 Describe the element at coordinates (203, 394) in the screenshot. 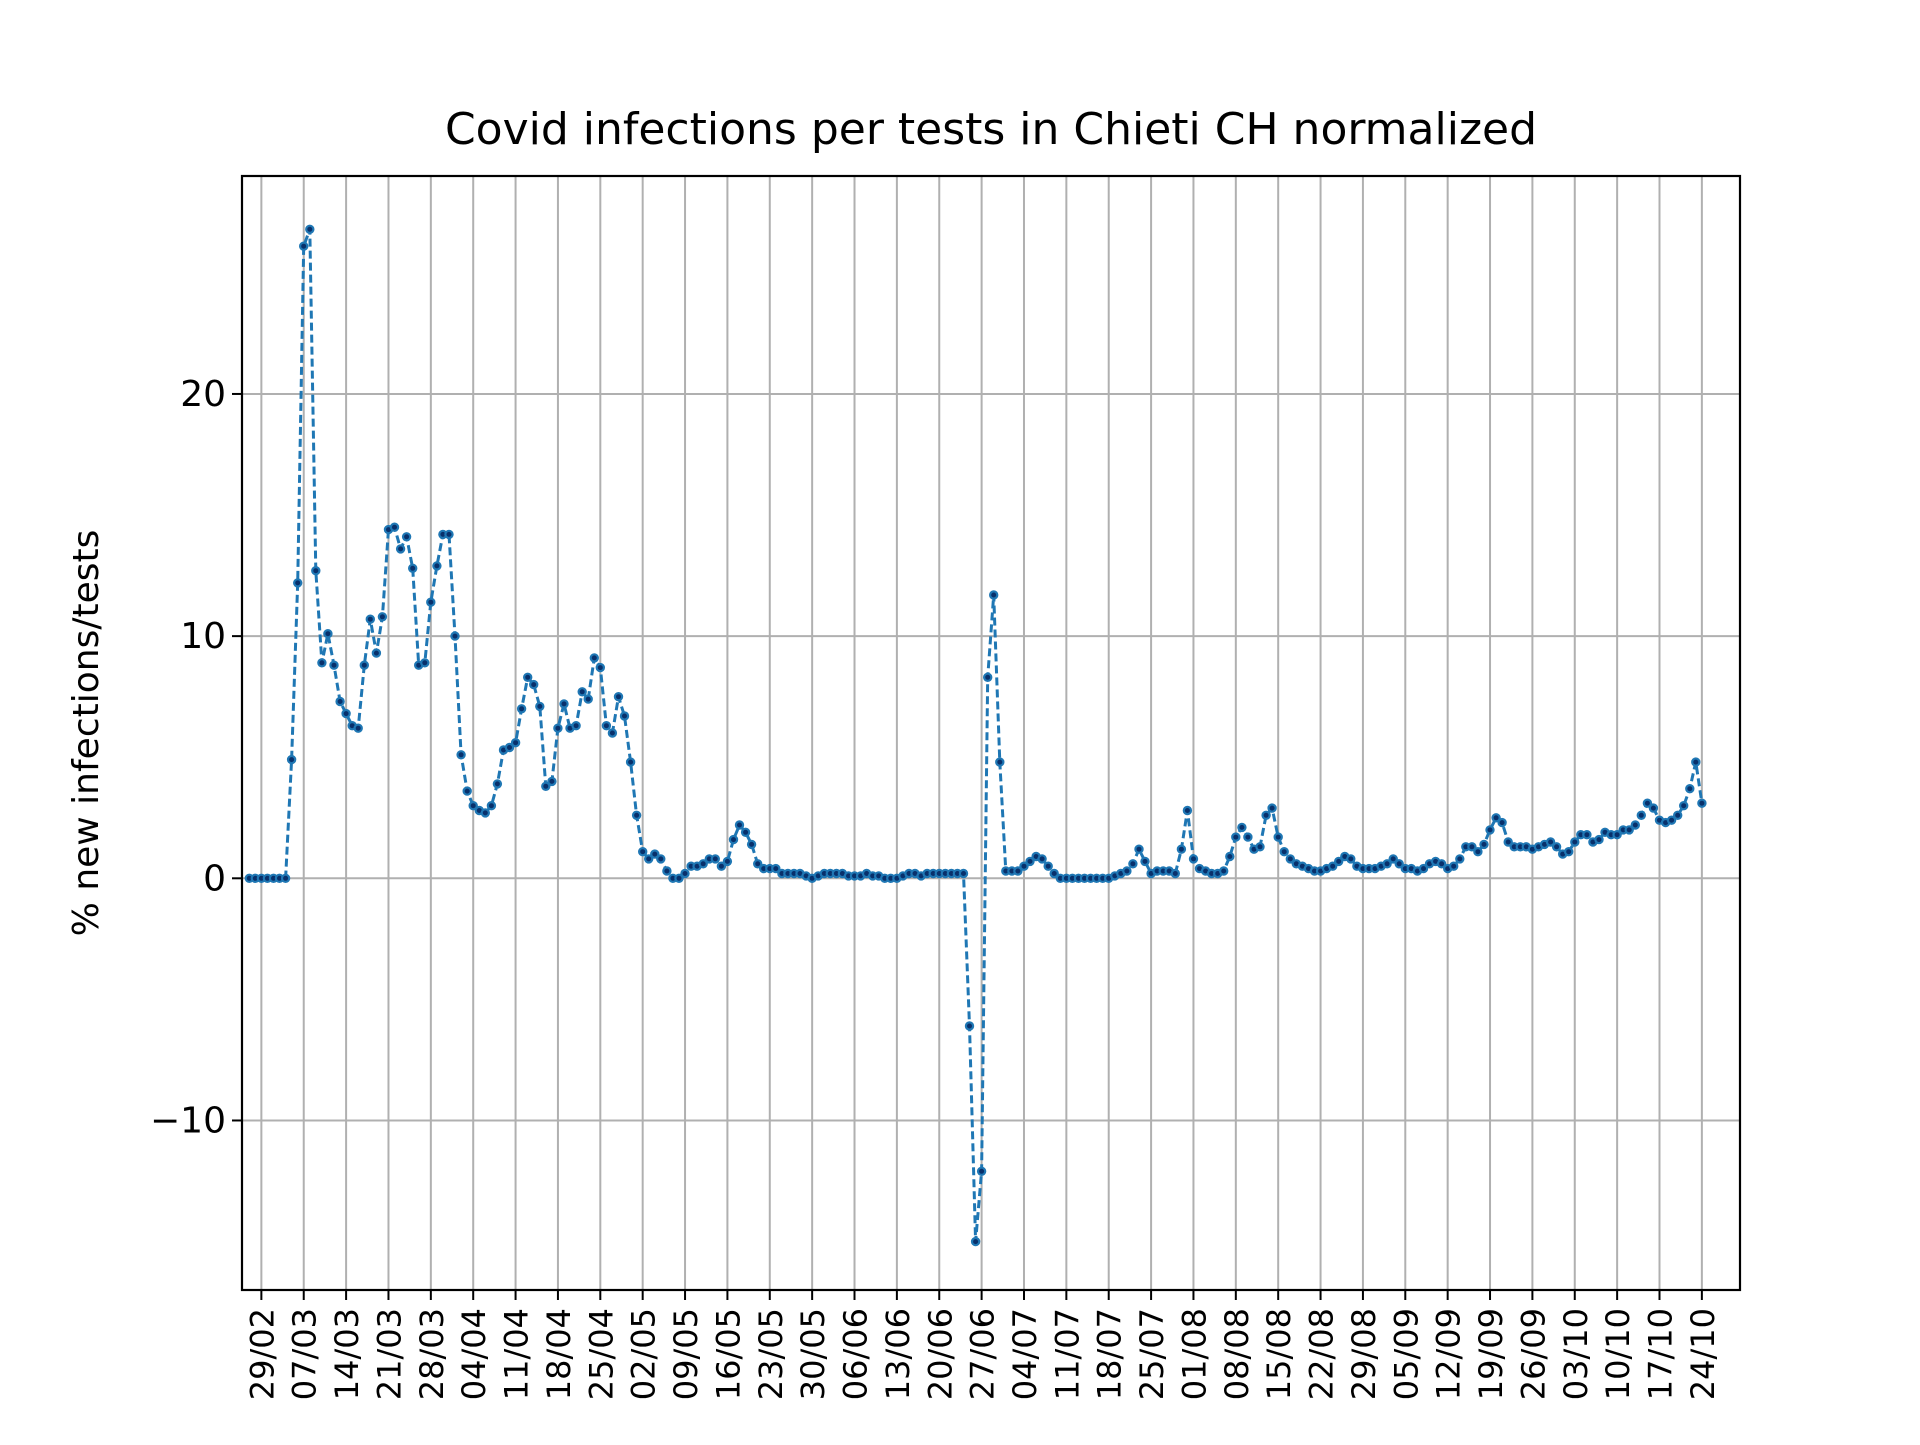

I see `y-tick-label: 20` at that location.